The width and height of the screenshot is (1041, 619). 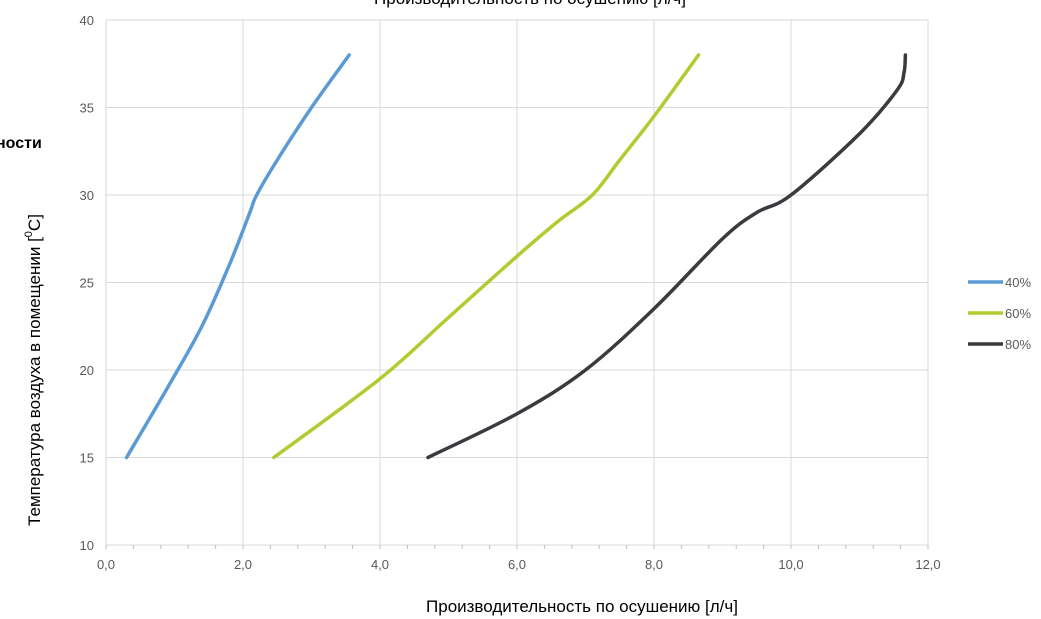 What do you see at coordinates (530, 4) in the screenshot?
I see `chart-title: Производительность по осушению [л/ч]` at bounding box center [530, 4].